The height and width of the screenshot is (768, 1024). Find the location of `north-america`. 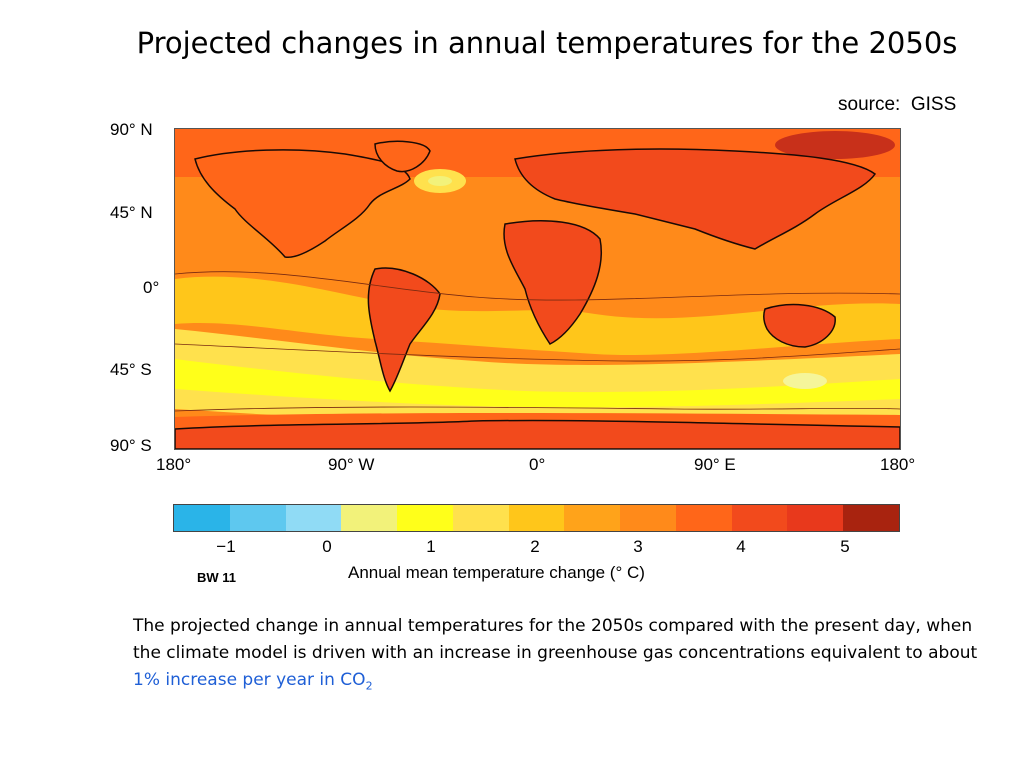

north-america is located at coordinates (302, 204).